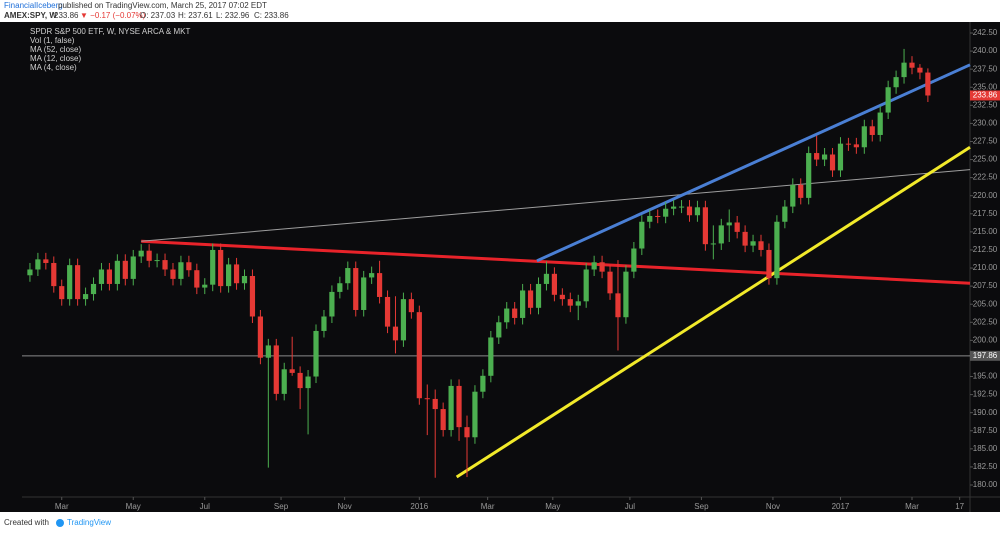 The height and width of the screenshot is (533, 1000). I want to click on legend-entry: MA (12, close), so click(55, 58).